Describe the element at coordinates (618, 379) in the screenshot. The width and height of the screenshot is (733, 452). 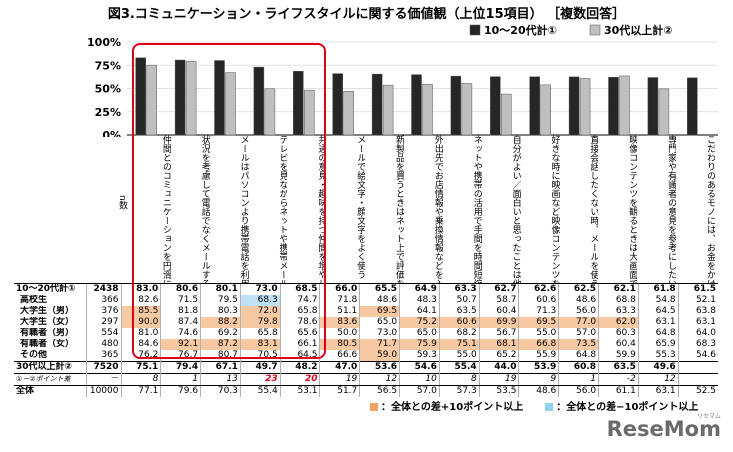
I see `table-cell: -2` at that location.